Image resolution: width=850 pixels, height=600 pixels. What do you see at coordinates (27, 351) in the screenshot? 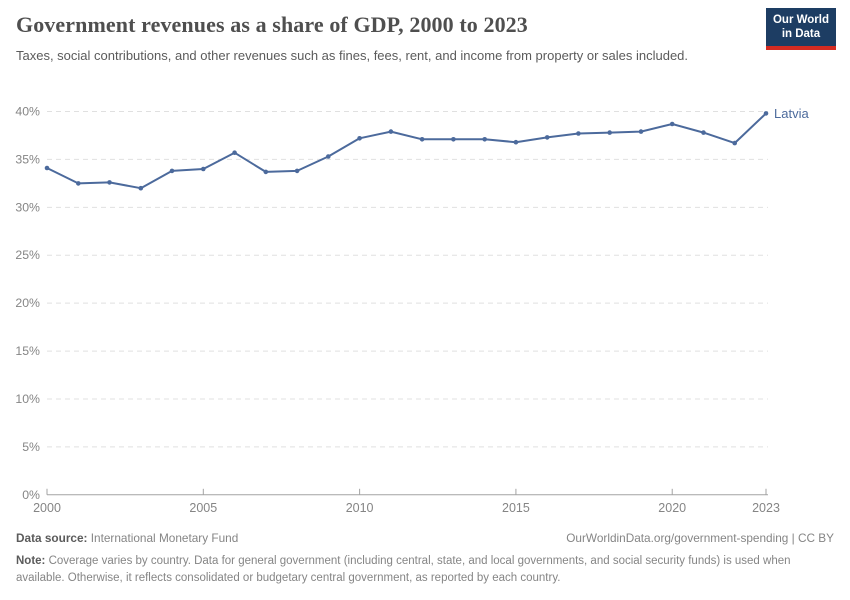
I see `y-tick-label-15: 15%` at bounding box center [27, 351].